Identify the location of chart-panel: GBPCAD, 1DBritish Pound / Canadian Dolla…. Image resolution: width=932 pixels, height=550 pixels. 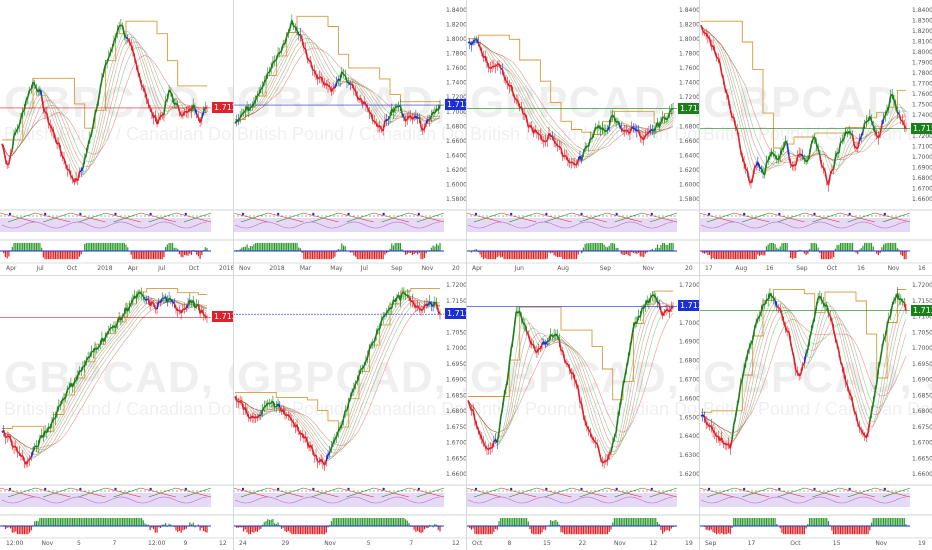
(582, 137).